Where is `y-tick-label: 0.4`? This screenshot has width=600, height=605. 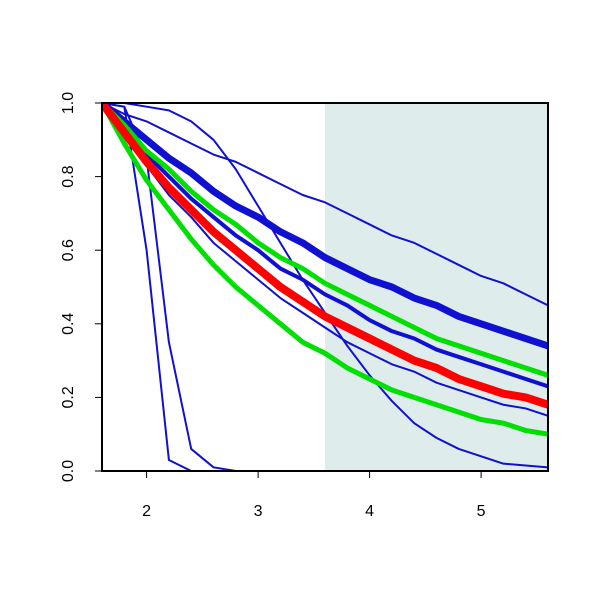
y-tick-label: 0.4 is located at coordinates (68, 324).